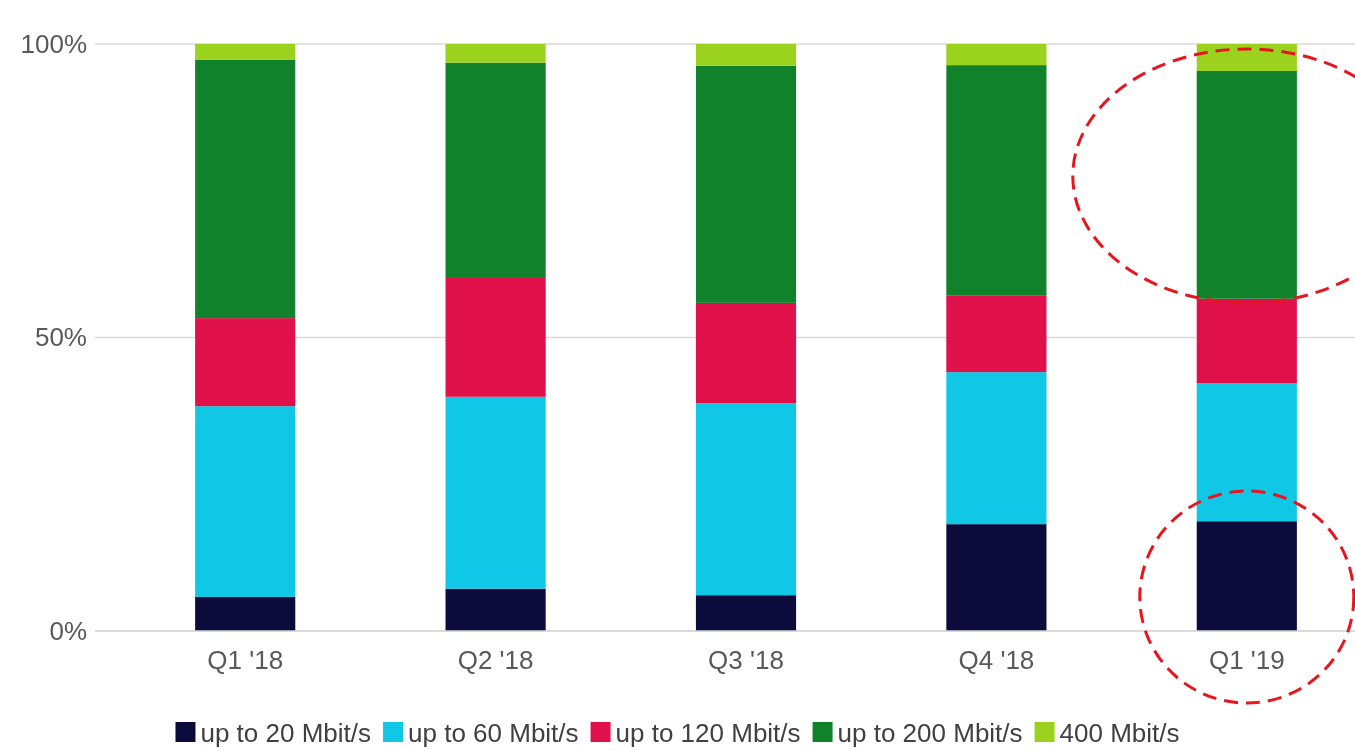 This screenshot has width=1355, height=751. What do you see at coordinates (1246, 660) in the screenshot?
I see `x-tick-label: Q1 '19` at bounding box center [1246, 660].